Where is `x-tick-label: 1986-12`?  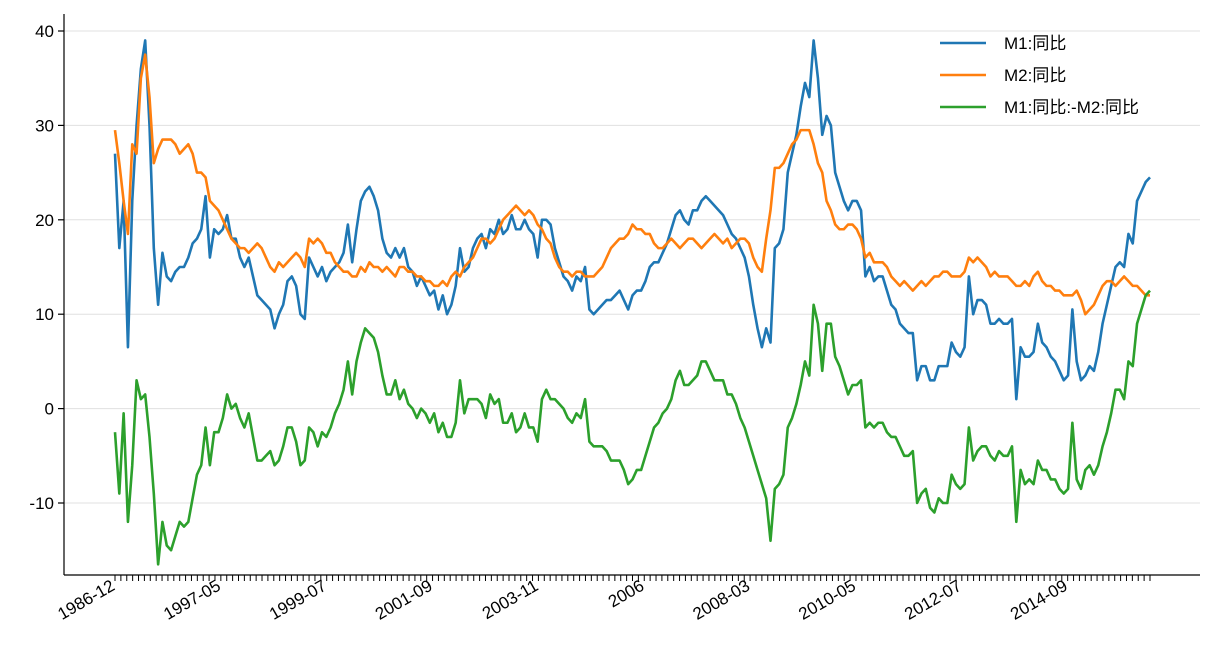 x-tick-label: 1986-12 is located at coordinates (86, 600).